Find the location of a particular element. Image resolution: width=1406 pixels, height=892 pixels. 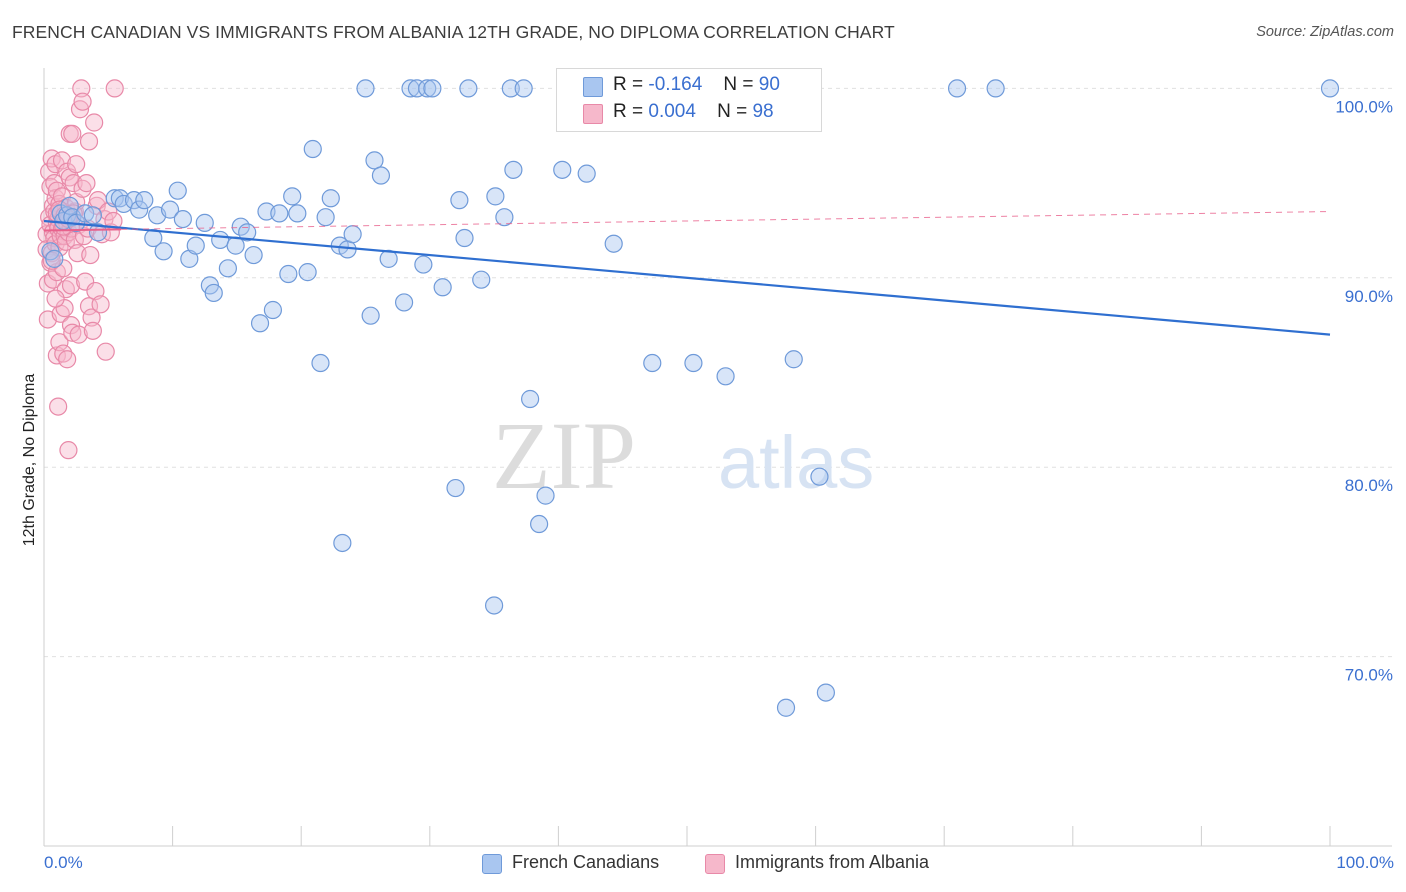

y-tick-label: 100.0% is located at coordinates (1364, 106).